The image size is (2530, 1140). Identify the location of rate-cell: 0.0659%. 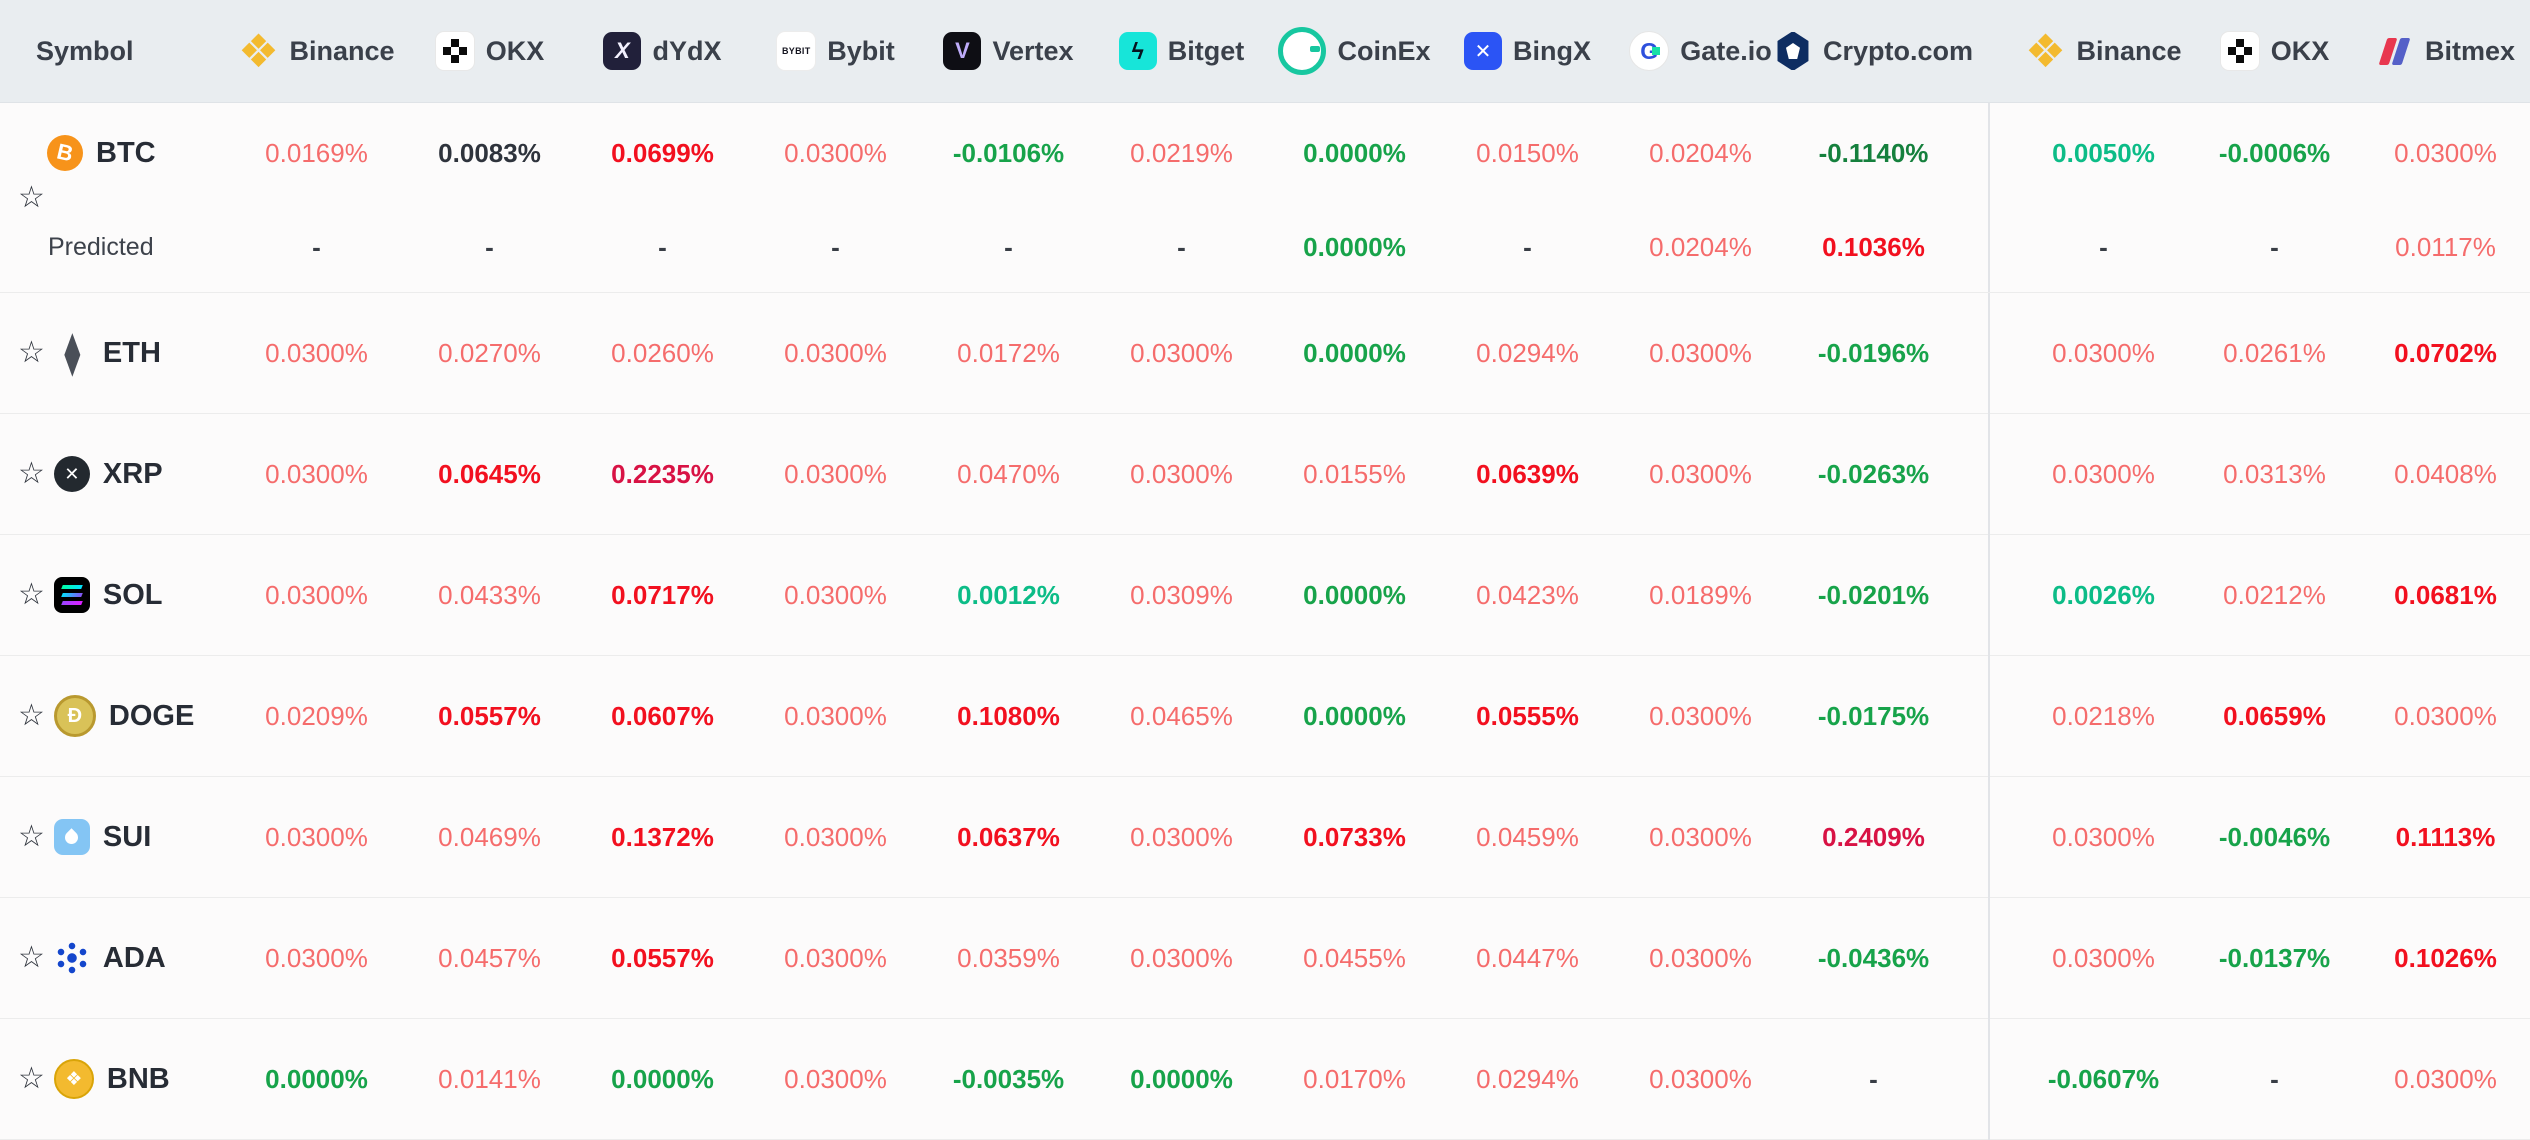
(2274, 715).